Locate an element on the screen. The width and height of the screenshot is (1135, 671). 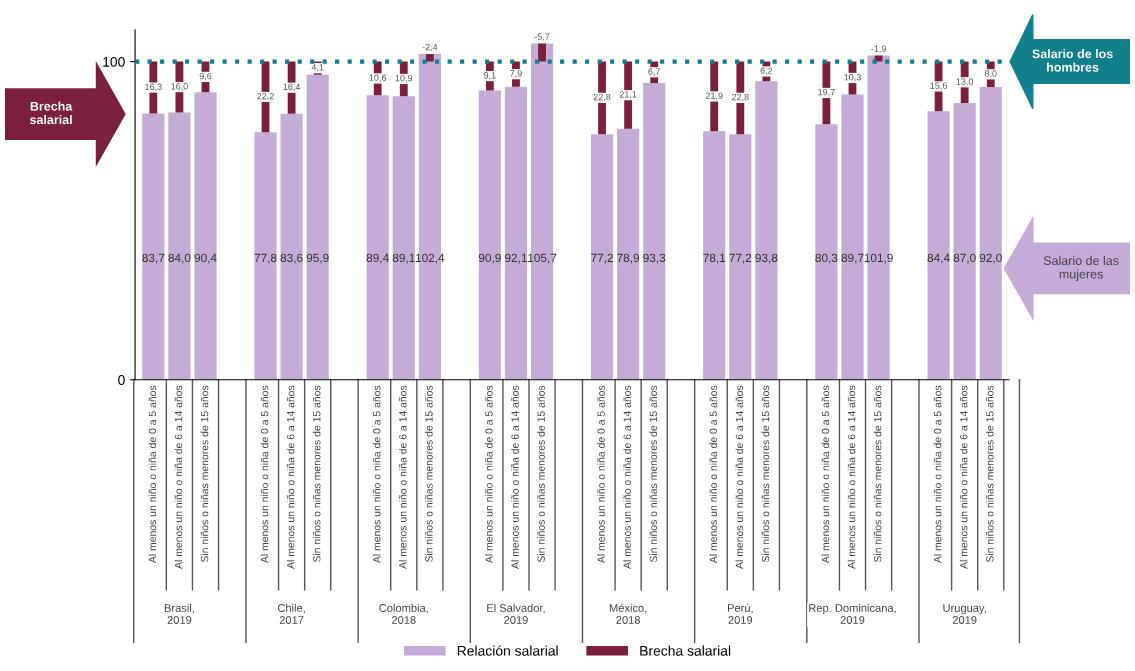
data-label: 101,9 is located at coordinates (878, 258).